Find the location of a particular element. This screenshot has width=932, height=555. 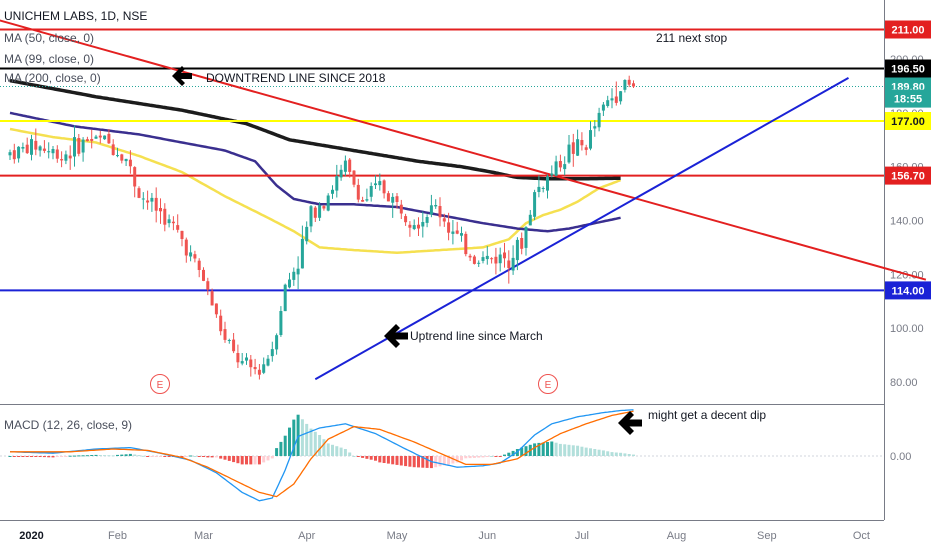

time-tick-label: Feb is located at coordinates (117, 536).